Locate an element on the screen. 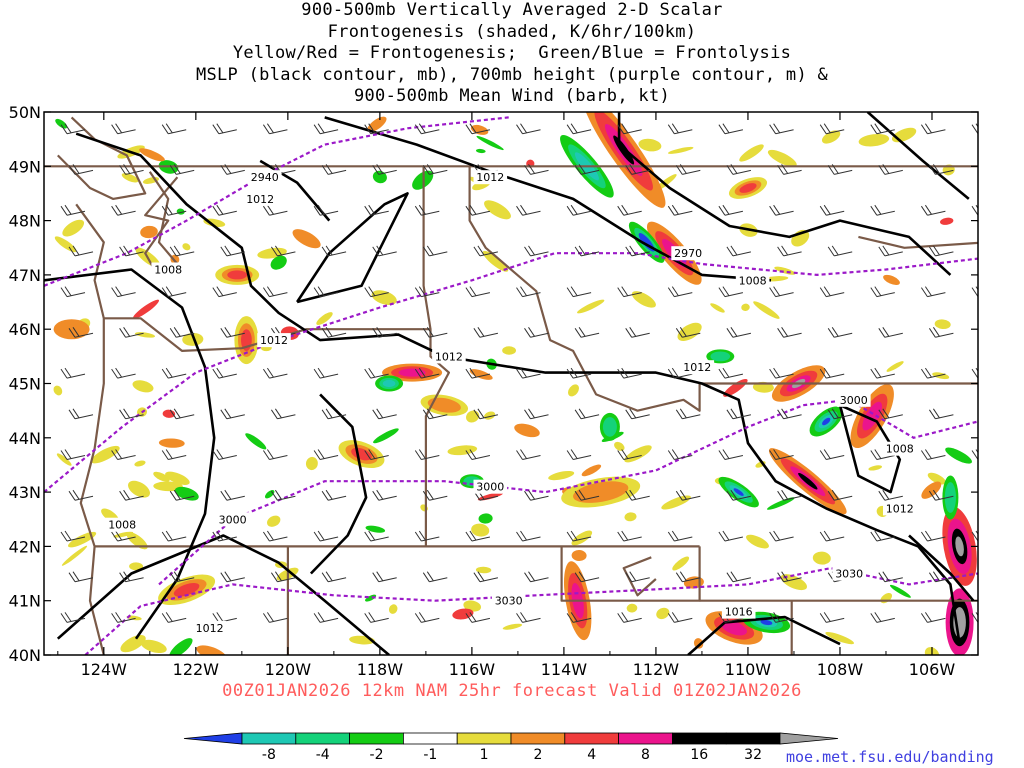 This screenshot has width=1024, height=768. lat-label: 44N is located at coordinates (25, 438).